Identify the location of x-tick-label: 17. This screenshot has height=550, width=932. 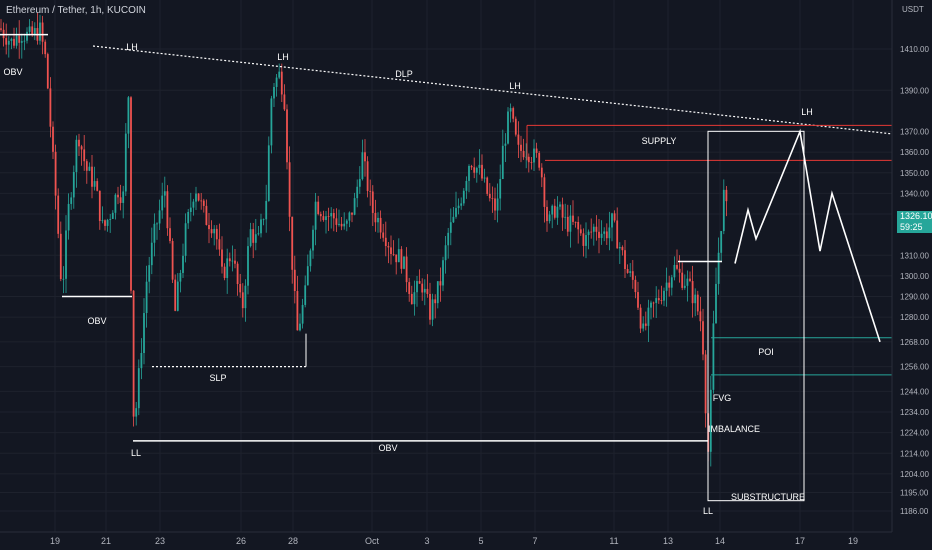
(800, 541).